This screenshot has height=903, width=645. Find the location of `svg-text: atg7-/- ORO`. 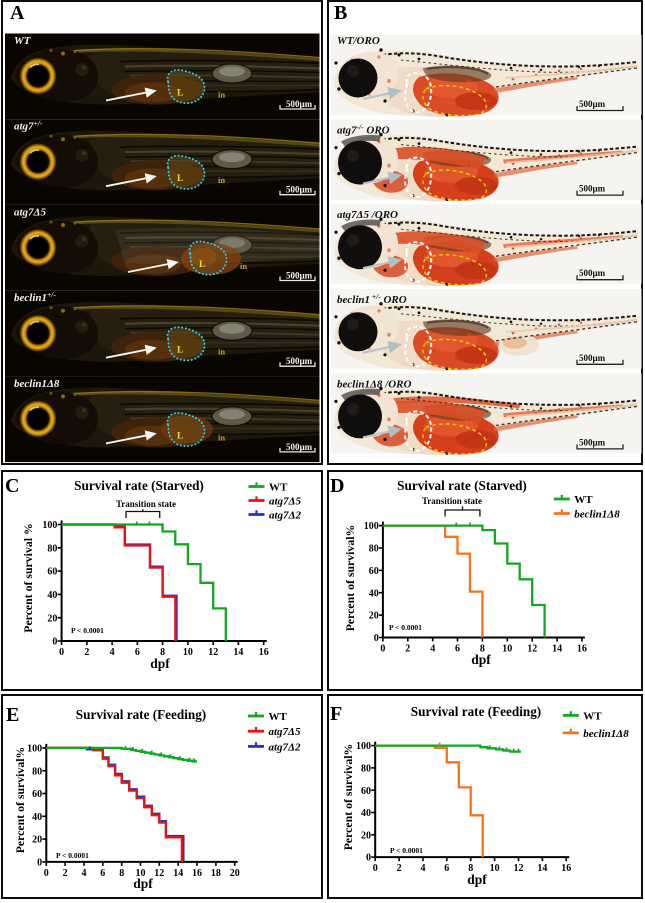

svg-text: atg7-/- ORO is located at coordinates (363, 130).